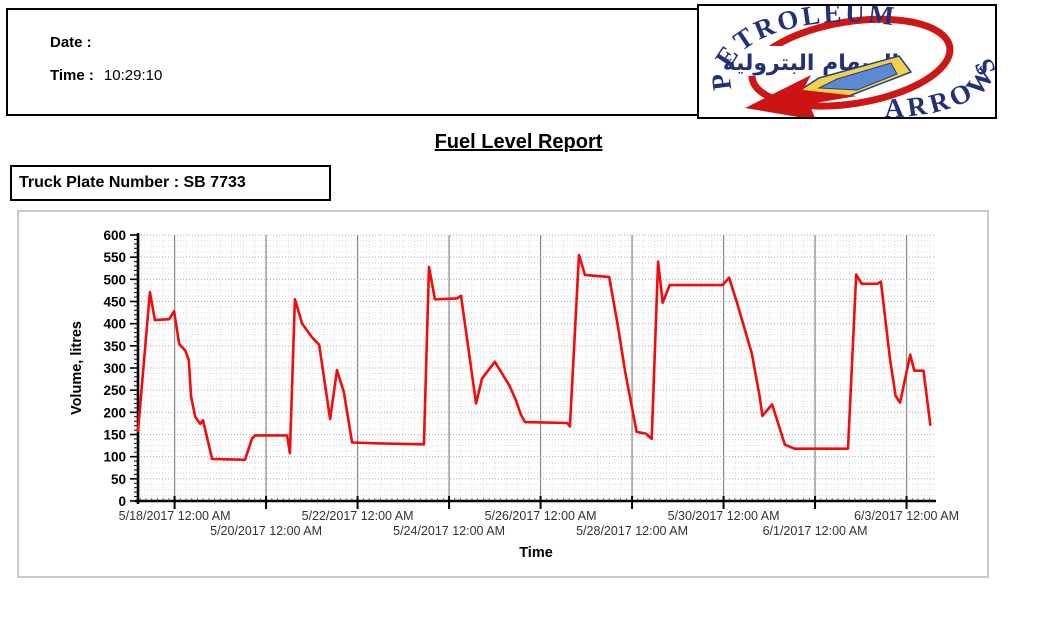 This screenshot has width=1037, height=631. Describe the element at coordinates (175, 516) in the screenshot. I see `svg-text: 5/18/2017 12:00 AM` at that location.